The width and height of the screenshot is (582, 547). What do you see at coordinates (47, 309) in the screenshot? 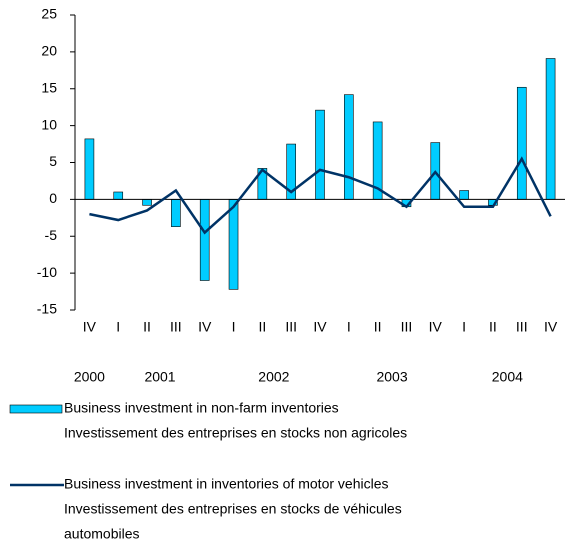
I see `y-tick-label: -15` at bounding box center [47, 309].